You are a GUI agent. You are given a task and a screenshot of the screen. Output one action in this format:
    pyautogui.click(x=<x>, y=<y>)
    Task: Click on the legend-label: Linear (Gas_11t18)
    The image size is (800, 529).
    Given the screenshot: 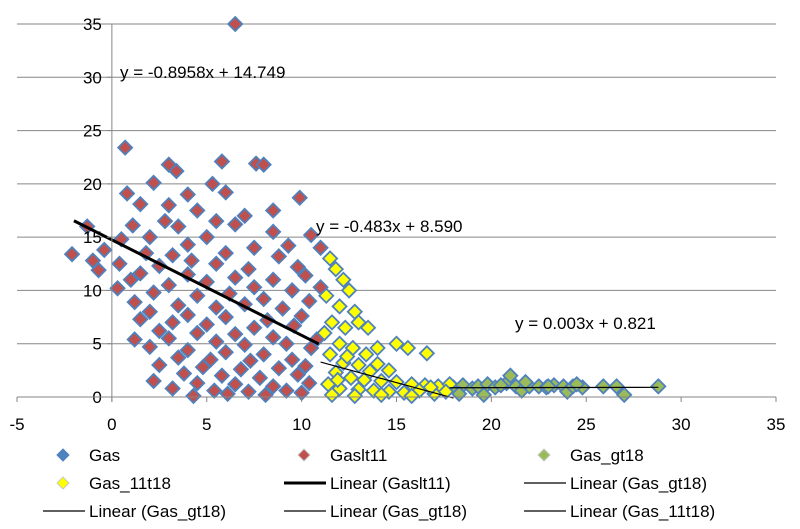 What is the action you would take?
    pyautogui.click(x=642, y=511)
    